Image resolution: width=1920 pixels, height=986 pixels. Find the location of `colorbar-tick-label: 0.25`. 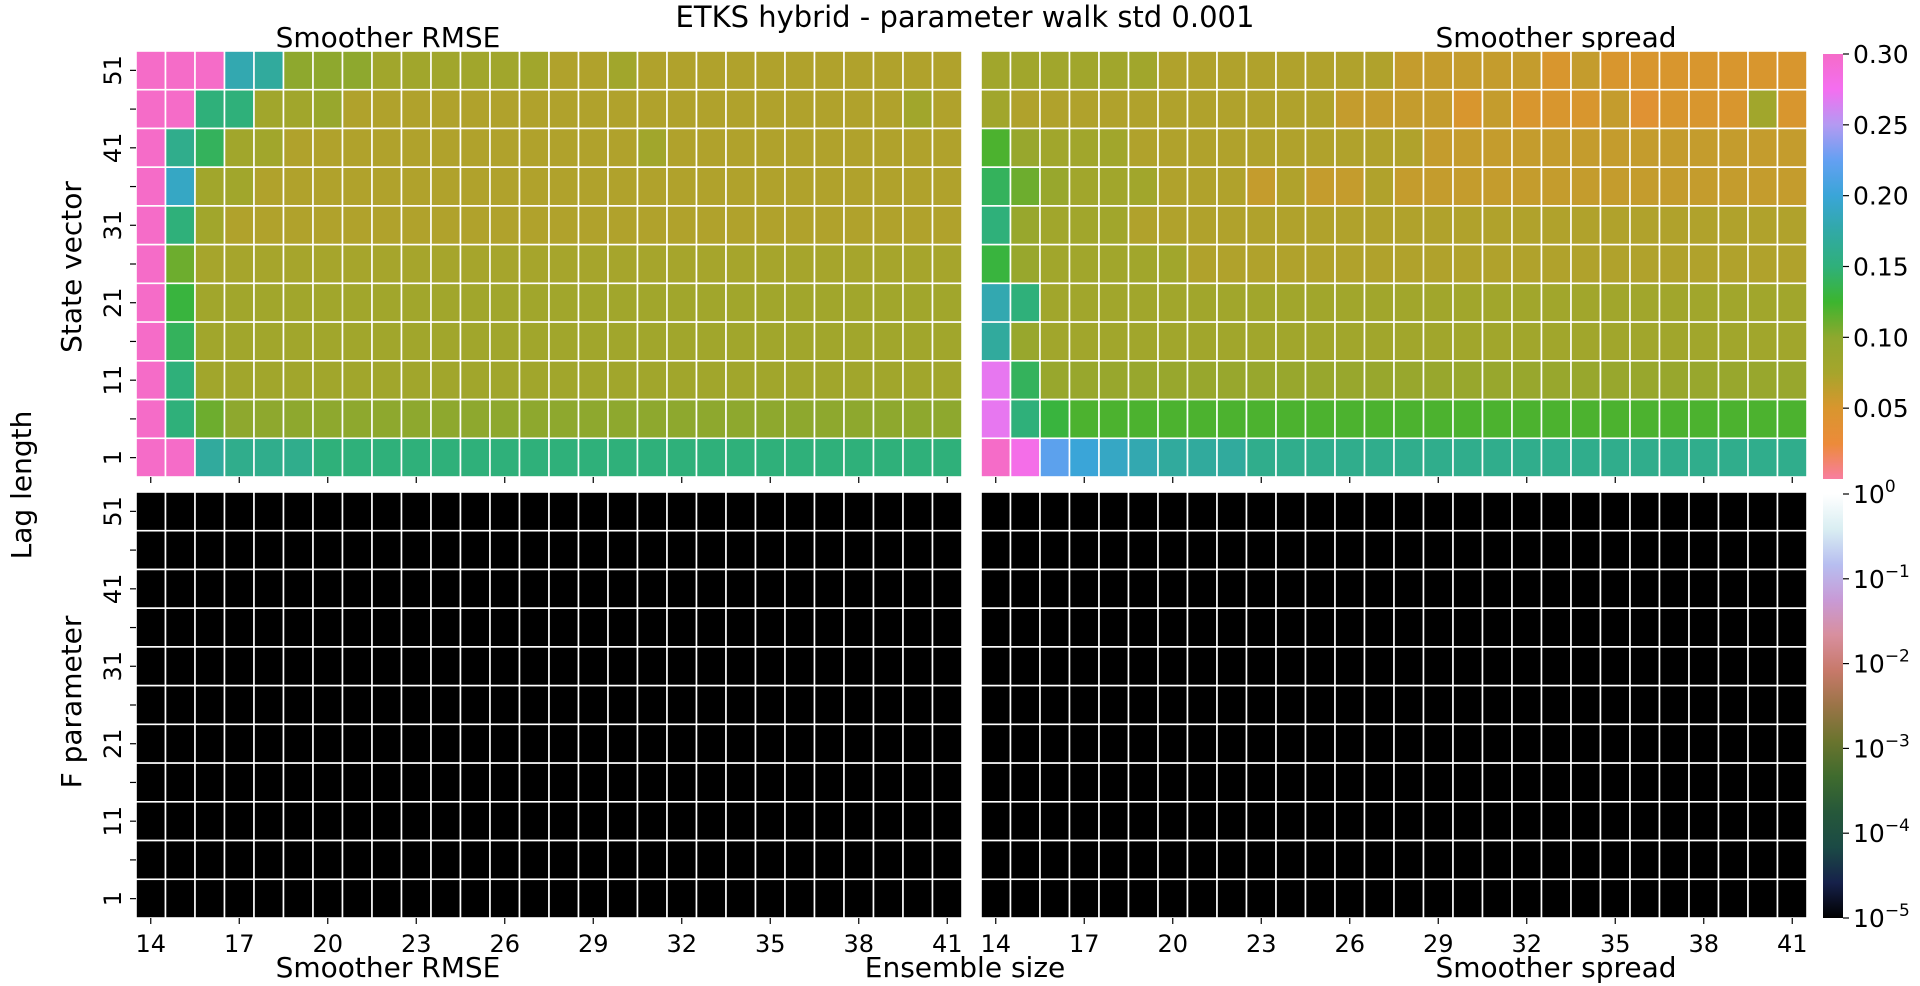

colorbar-tick-label: 0.25 is located at coordinates (1881, 125).